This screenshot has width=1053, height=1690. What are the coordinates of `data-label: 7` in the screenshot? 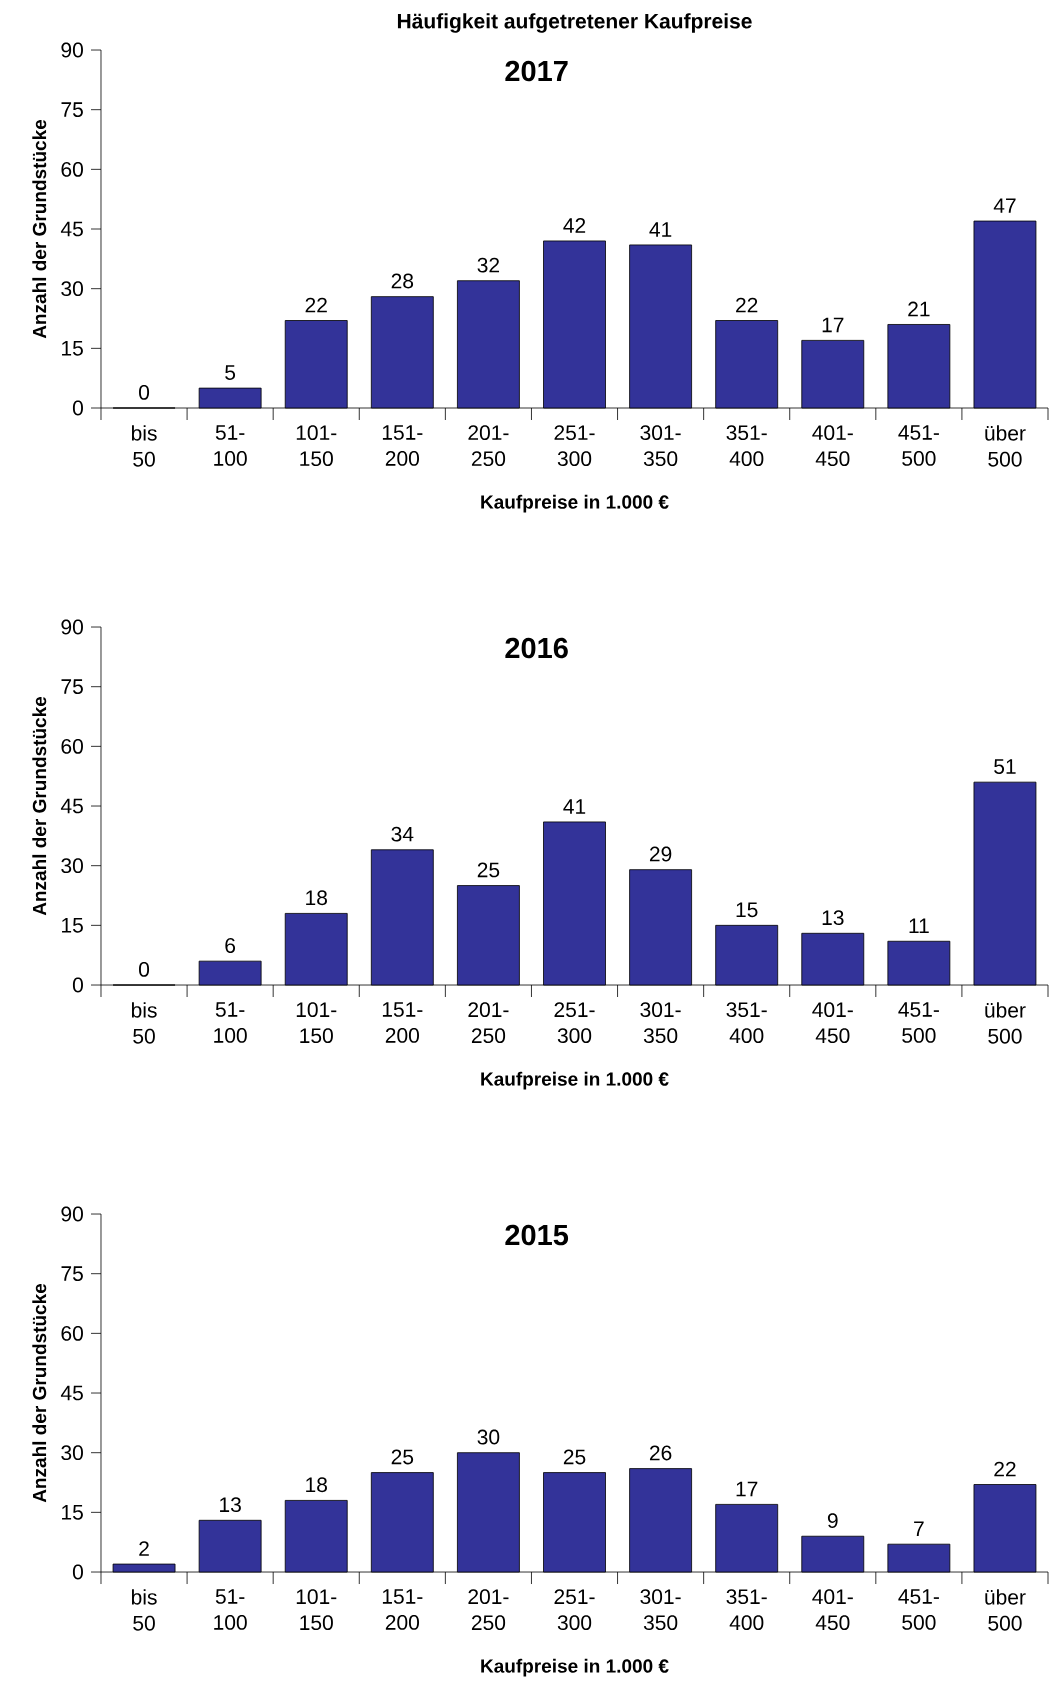 It's located at (919, 1528).